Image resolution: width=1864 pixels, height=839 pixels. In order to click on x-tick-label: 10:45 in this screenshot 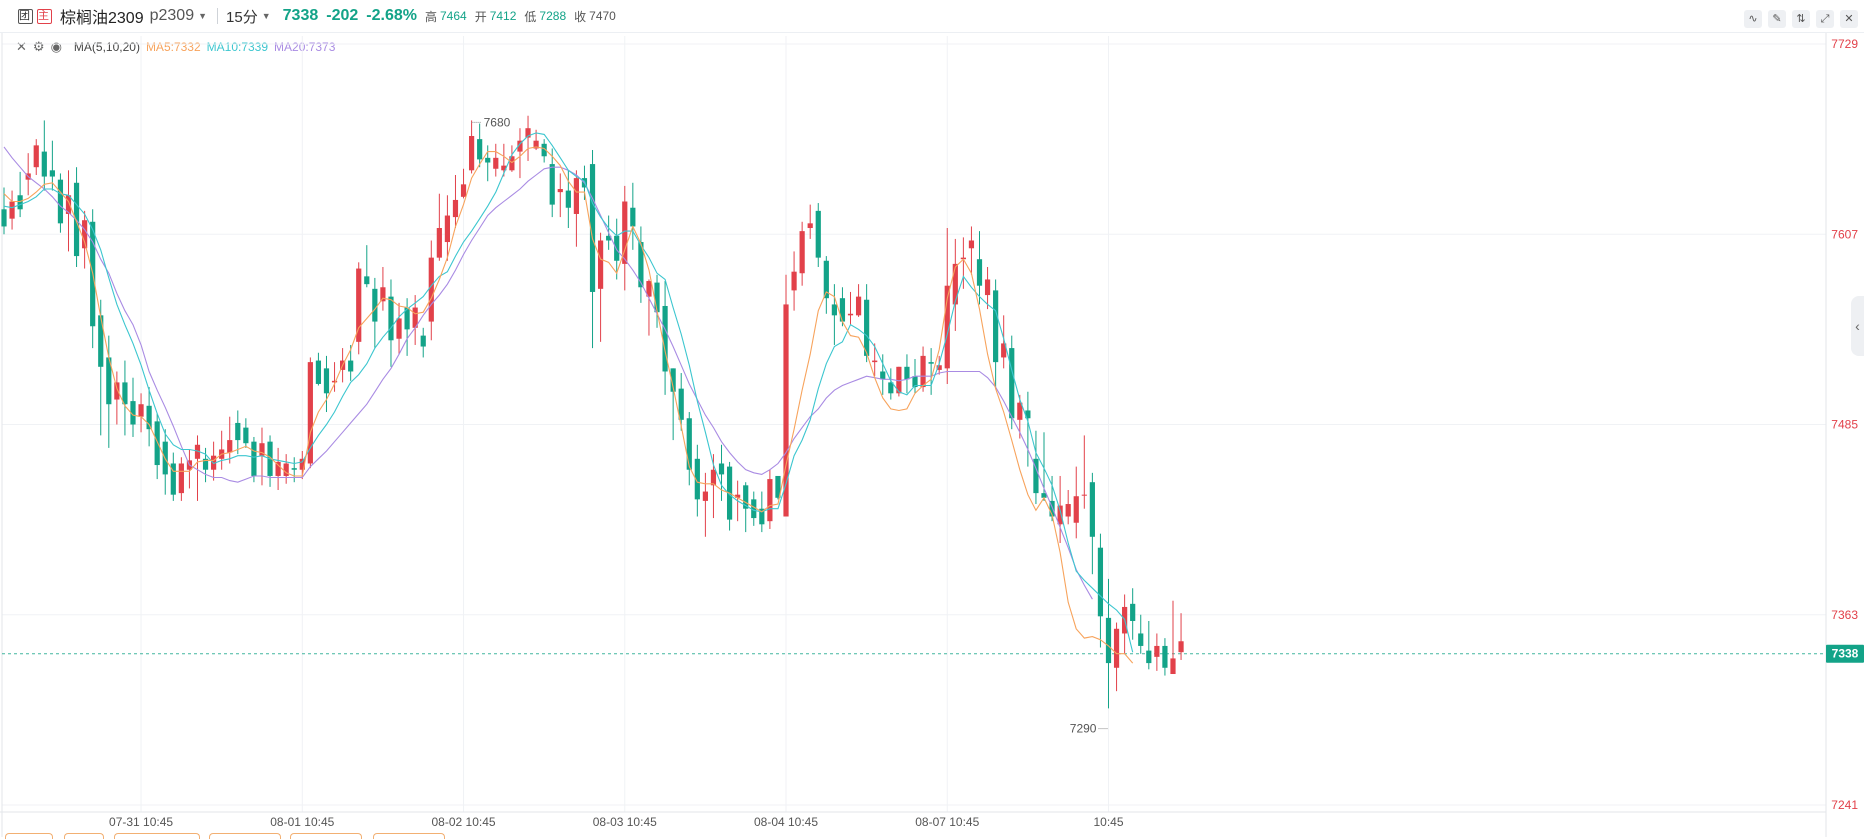, I will do `click(1108, 822)`.